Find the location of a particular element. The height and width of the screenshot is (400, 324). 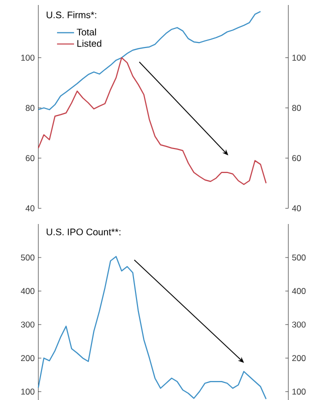

y2-tick-label: 80 is located at coordinates (296, 107).